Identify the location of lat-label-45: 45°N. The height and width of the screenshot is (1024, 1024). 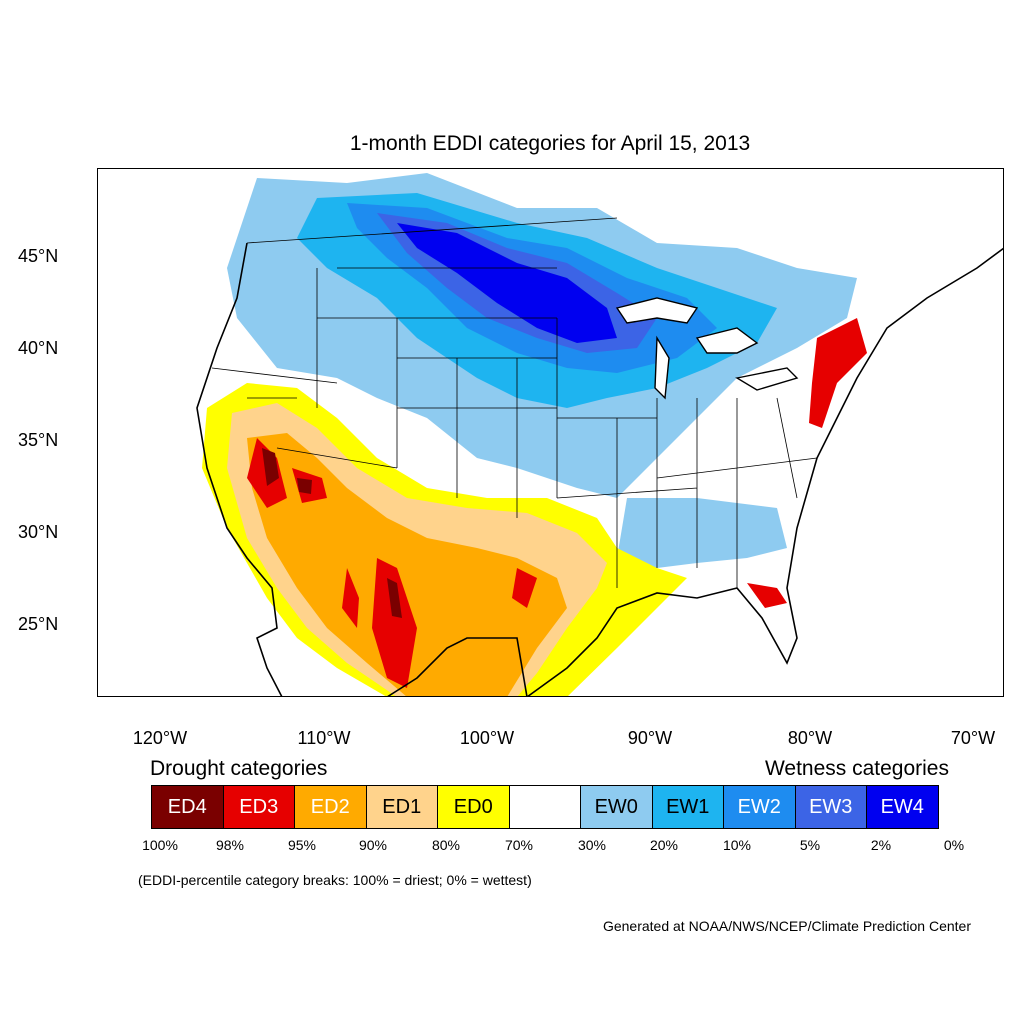
(38, 256).